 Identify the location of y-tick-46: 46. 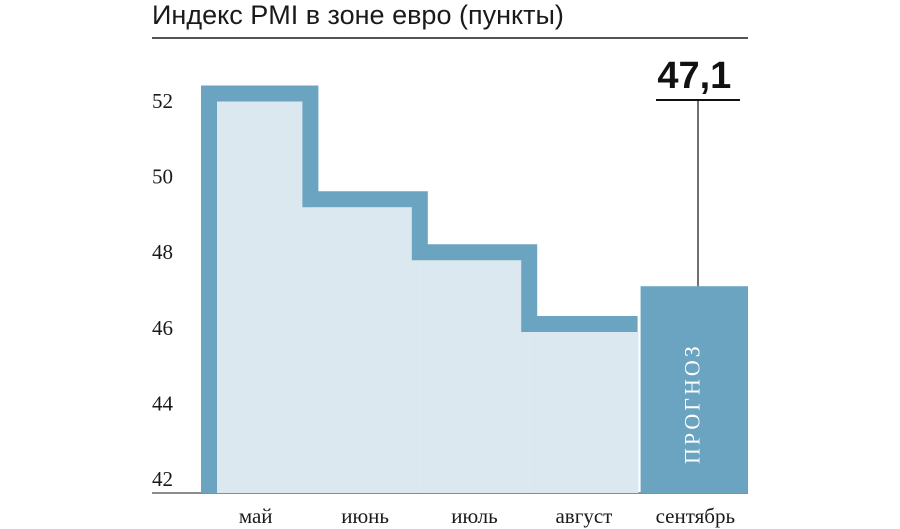
(162, 328).